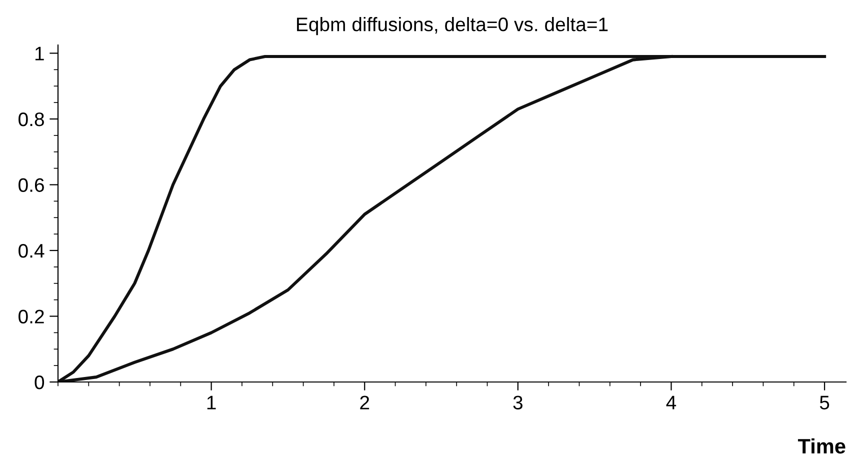 This screenshot has width=859, height=458. Describe the element at coordinates (517, 403) in the screenshot. I see `x-tick-label: 3` at that location.